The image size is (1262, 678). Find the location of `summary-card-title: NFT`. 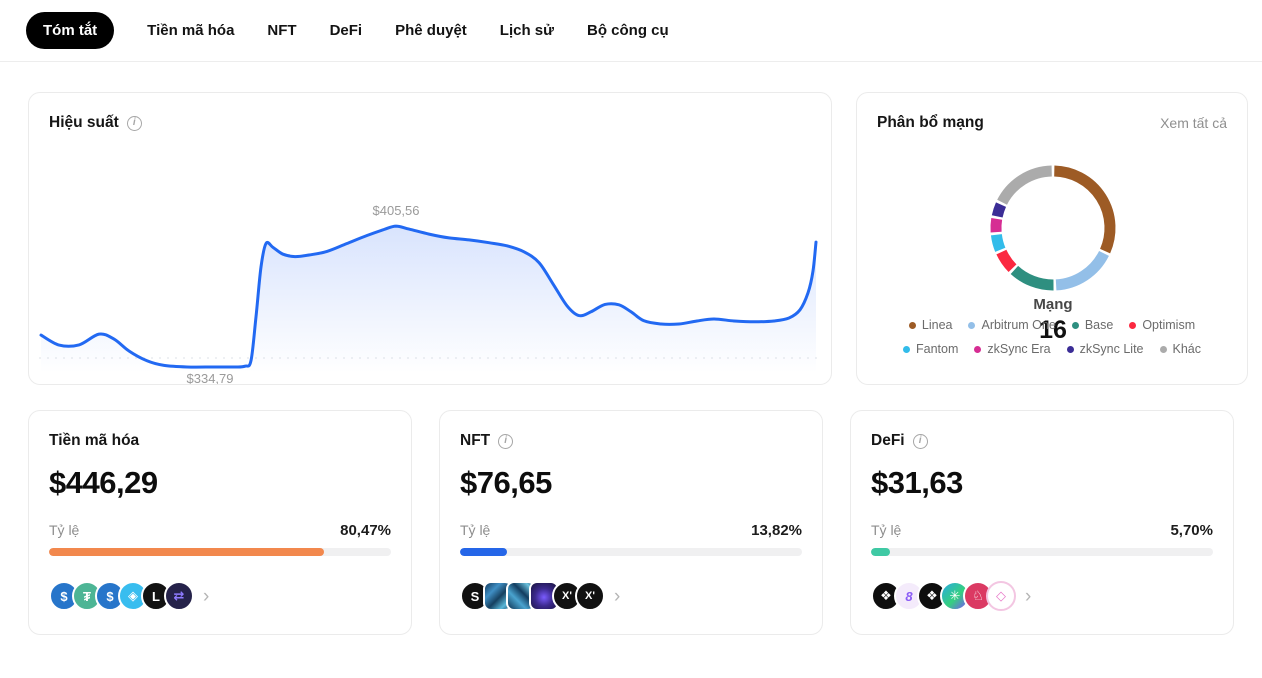

summary-card-title: NFT is located at coordinates (475, 440).